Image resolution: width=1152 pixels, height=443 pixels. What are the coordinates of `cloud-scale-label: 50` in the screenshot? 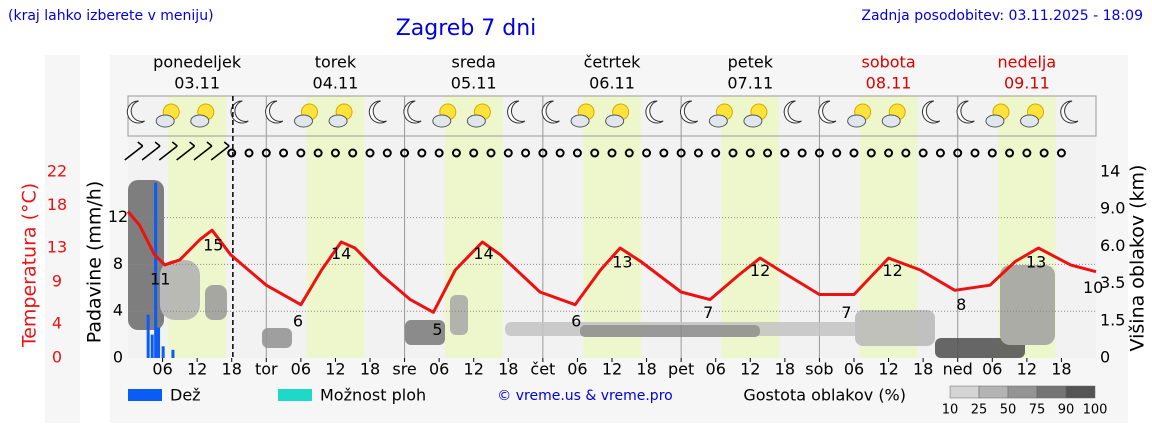 It's located at (1008, 410).